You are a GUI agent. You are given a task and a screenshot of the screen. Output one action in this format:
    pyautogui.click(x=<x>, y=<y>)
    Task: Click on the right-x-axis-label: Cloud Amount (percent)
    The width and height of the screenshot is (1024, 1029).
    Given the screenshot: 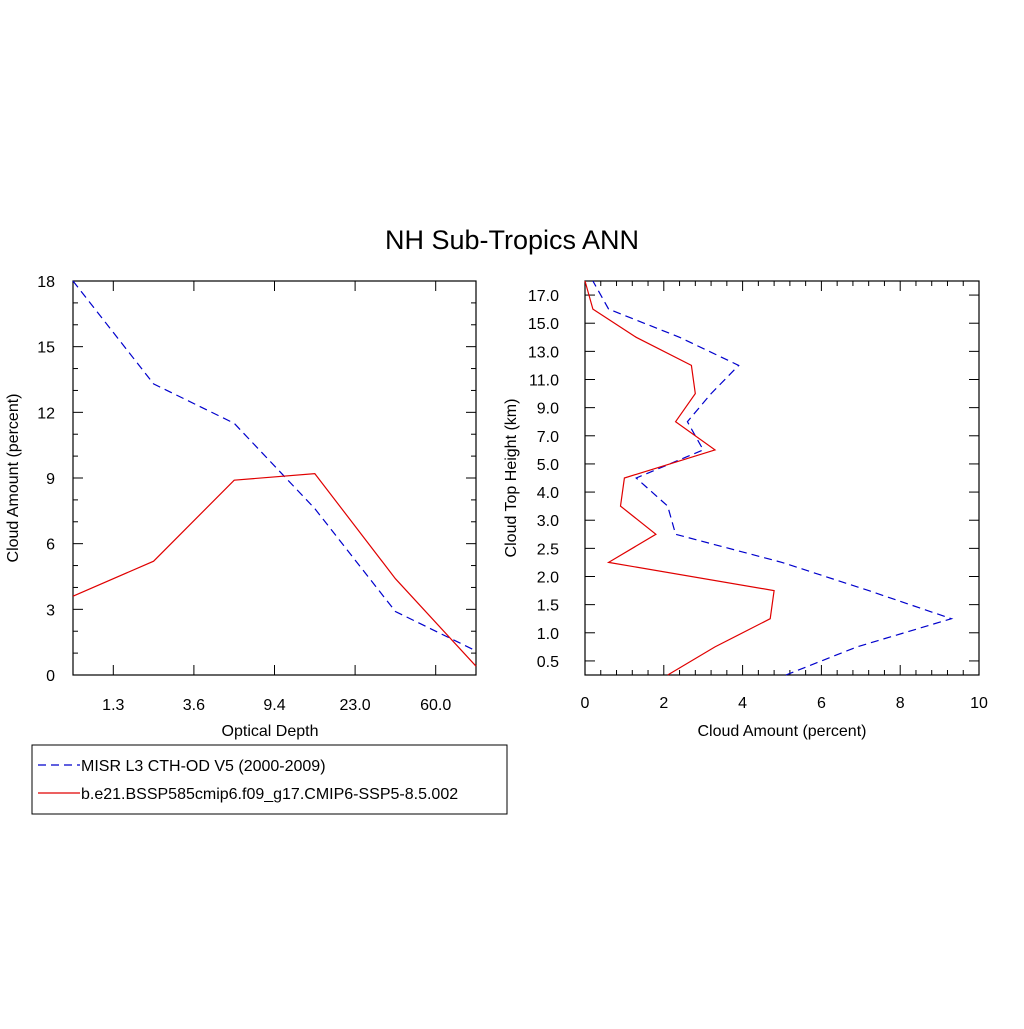 What is the action you would take?
    pyautogui.click(x=782, y=731)
    